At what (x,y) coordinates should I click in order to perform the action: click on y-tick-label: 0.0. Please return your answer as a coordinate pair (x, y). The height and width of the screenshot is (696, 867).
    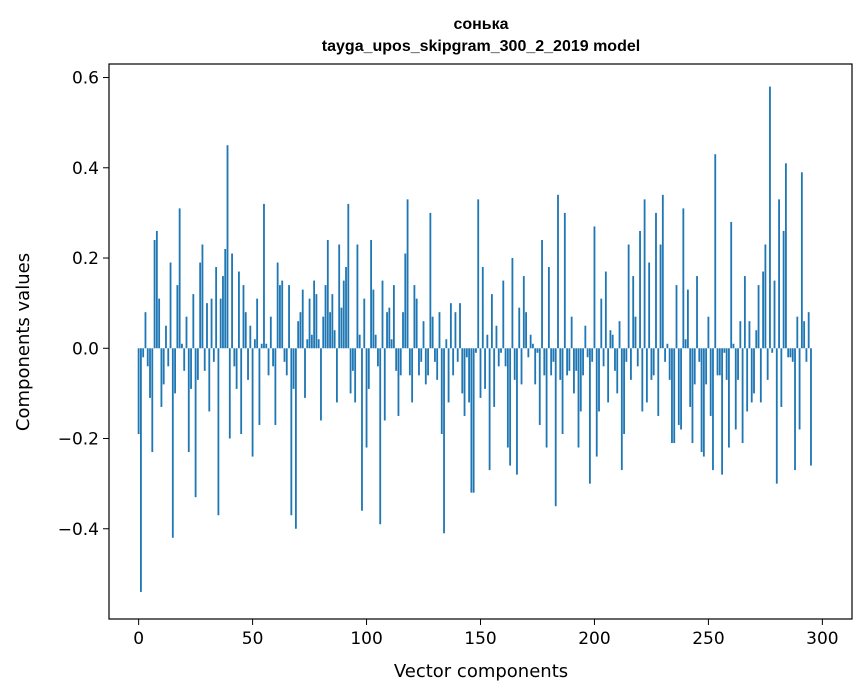
    Looking at the image, I should click on (85, 349).